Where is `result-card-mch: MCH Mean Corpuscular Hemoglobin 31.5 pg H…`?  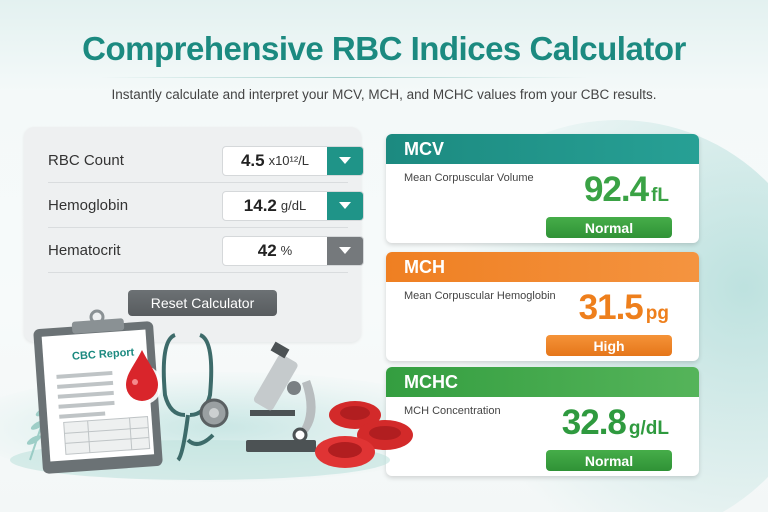
result-card-mch: MCH Mean Corpuscular Hemoglobin 31.5 pg H… is located at coordinates (542, 306).